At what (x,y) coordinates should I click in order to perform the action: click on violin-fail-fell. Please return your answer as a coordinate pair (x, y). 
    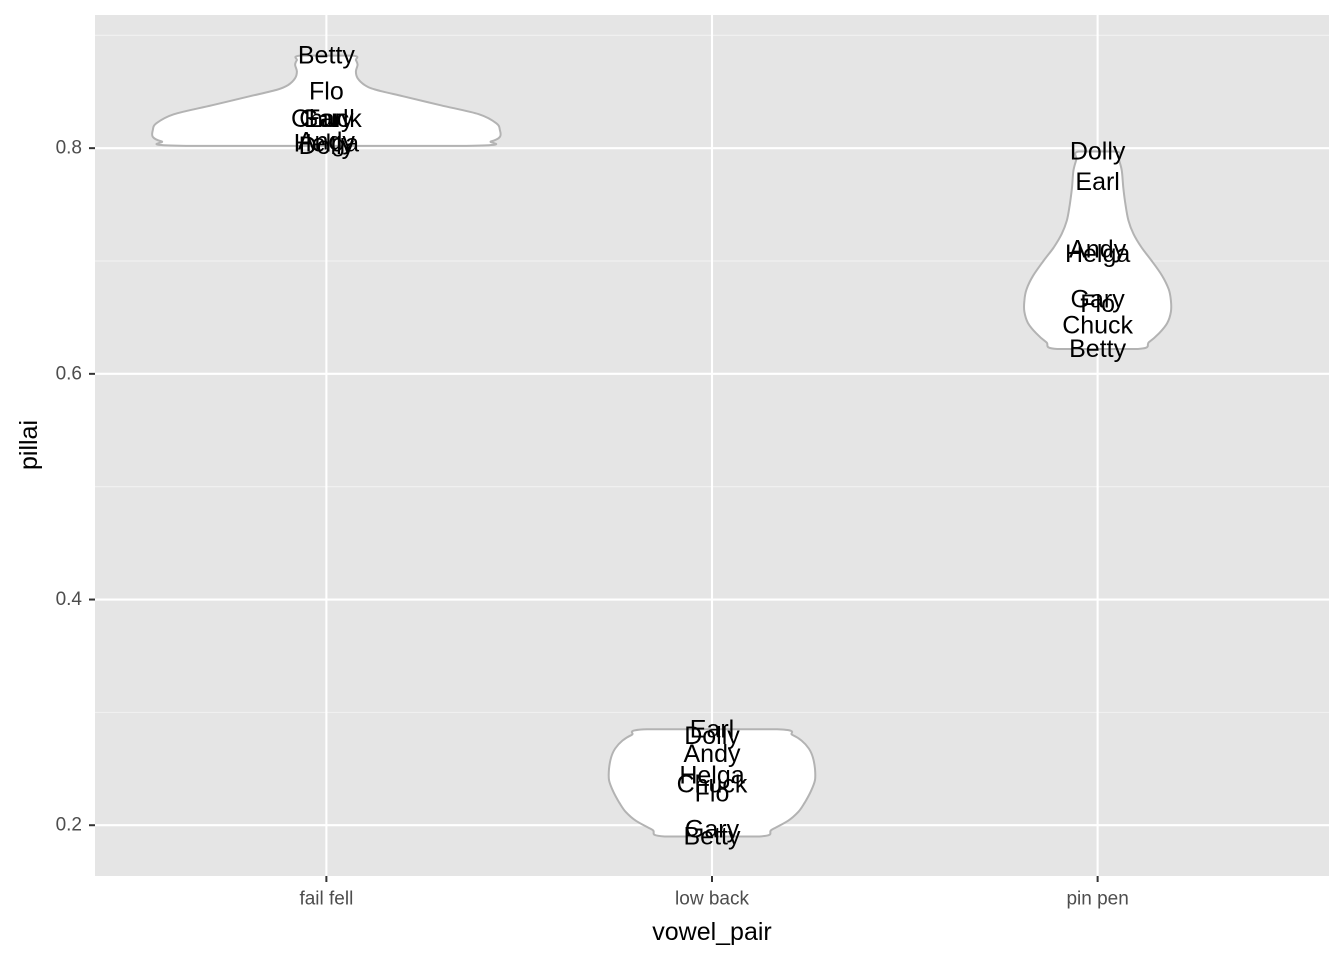
    Looking at the image, I should click on (326, 100).